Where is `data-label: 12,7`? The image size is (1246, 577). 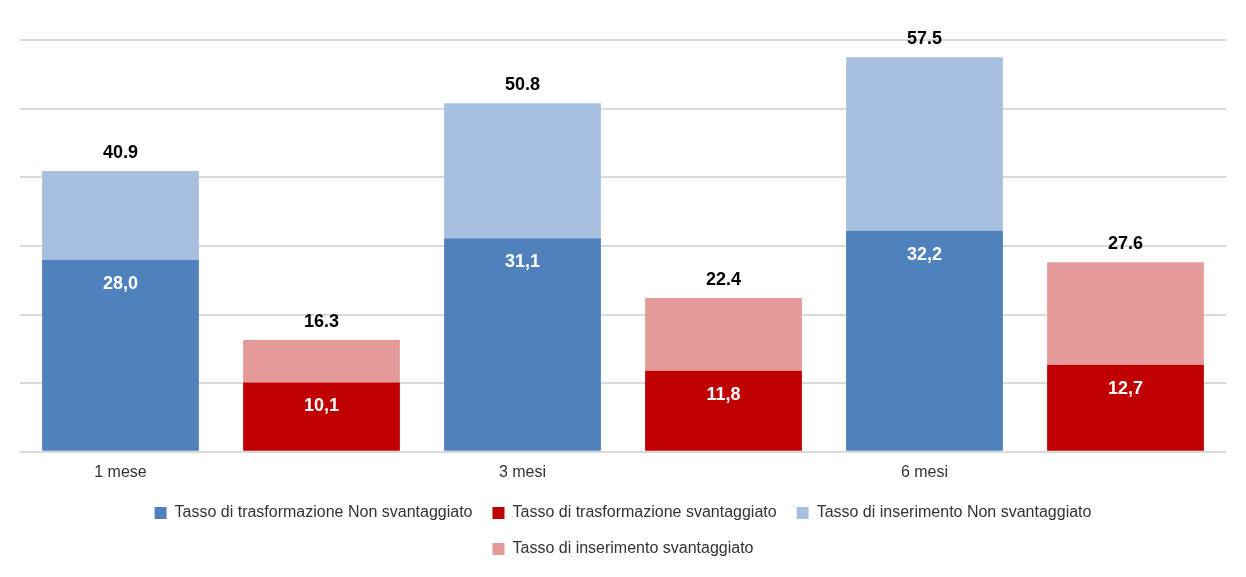
data-label: 12,7 is located at coordinates (1125, 387).